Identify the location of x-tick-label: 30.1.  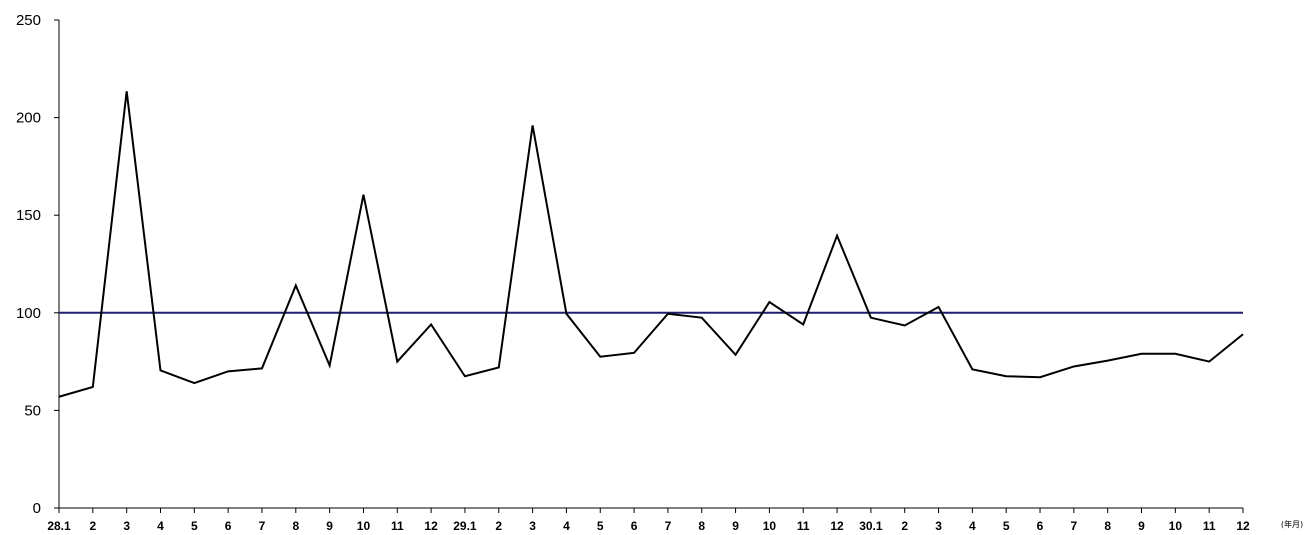
(871, 526).